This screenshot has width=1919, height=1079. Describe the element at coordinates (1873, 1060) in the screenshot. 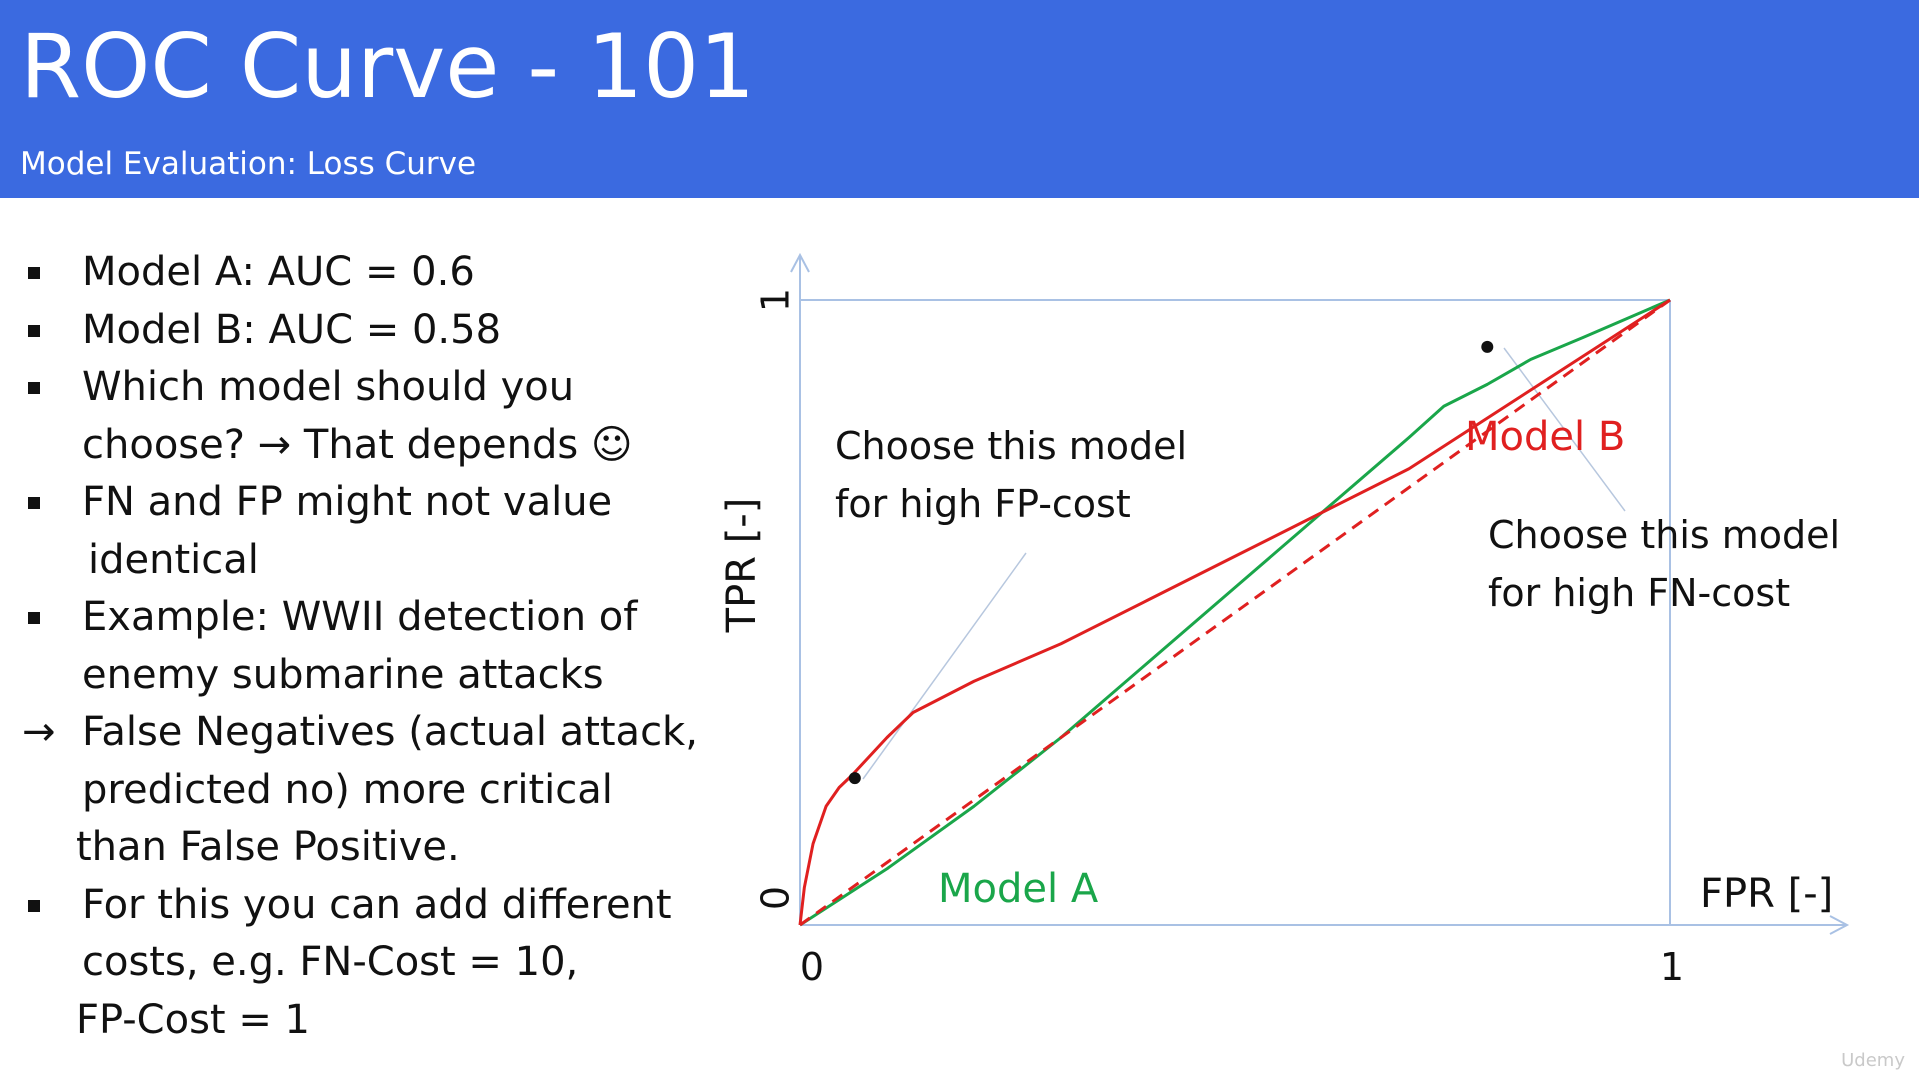

I see `udemy-watermark: Udemy` at that location.